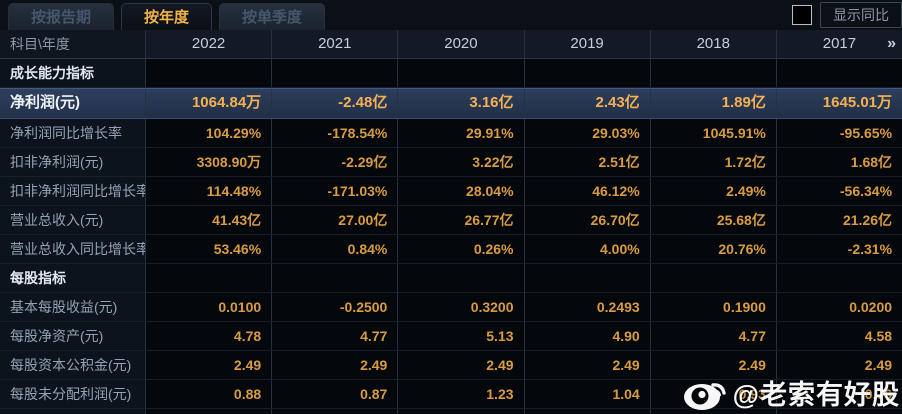 The height and width of the screenshot is (414, 902). What do you see at coordinates (712, 162) in the screenshot?
I see `cell-value: 1.72亿` at bounding box center [712, 162].